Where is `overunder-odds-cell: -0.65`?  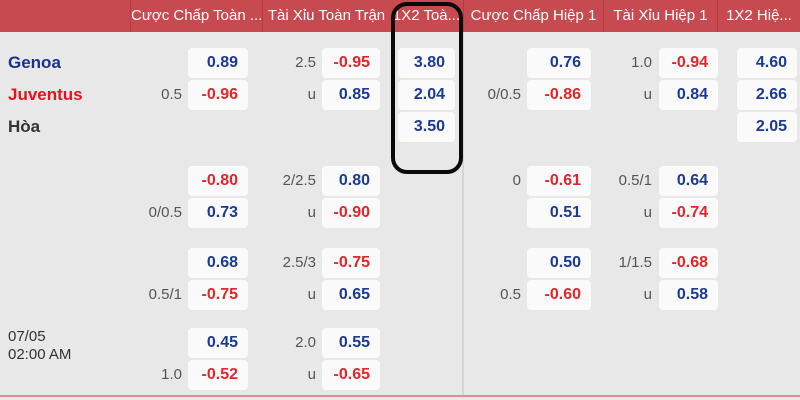 overunder-odds-cell: -0.65 is located at coordinates (351, 375).